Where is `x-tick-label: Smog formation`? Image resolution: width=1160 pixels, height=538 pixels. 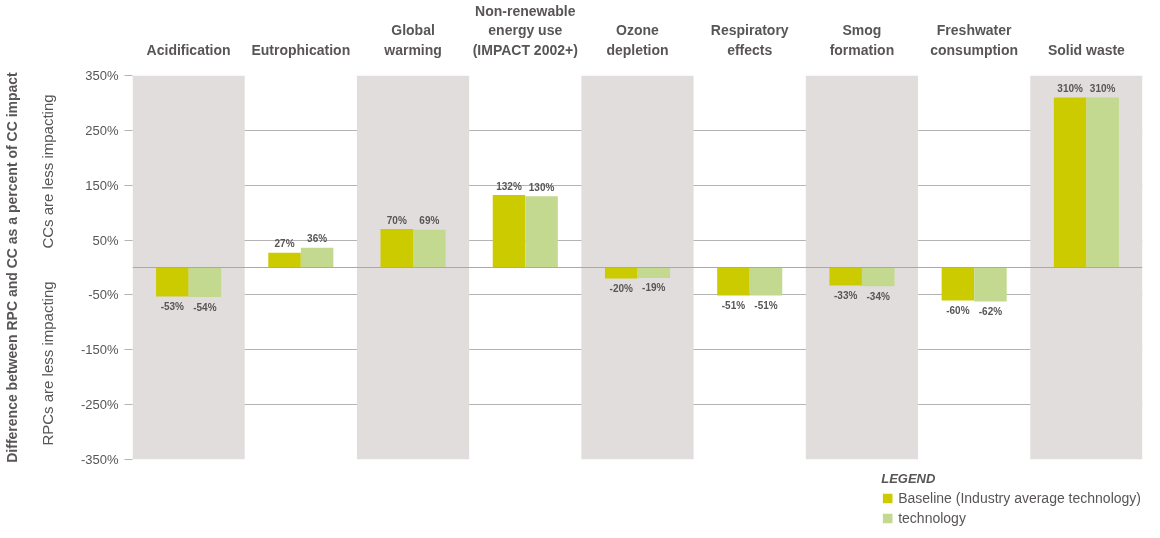 x-tick-label: Smog formation is located at coordinates (862, 40).